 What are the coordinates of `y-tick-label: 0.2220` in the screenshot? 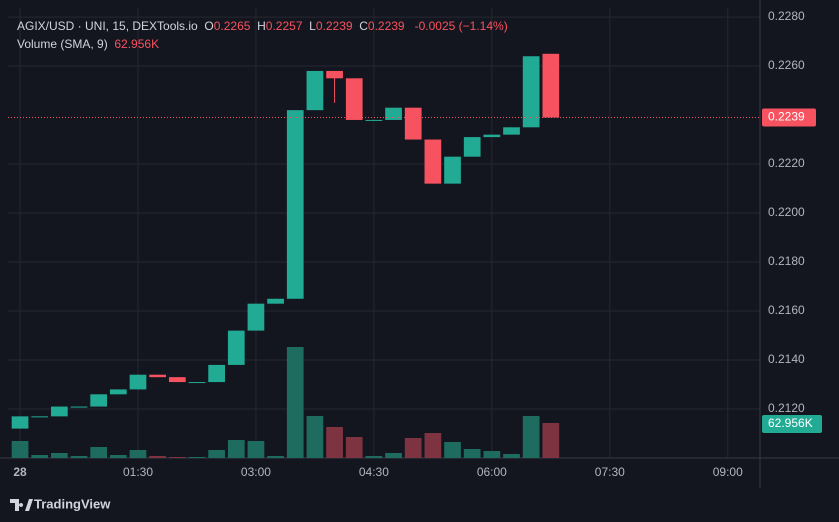 It's located at (786, 163).